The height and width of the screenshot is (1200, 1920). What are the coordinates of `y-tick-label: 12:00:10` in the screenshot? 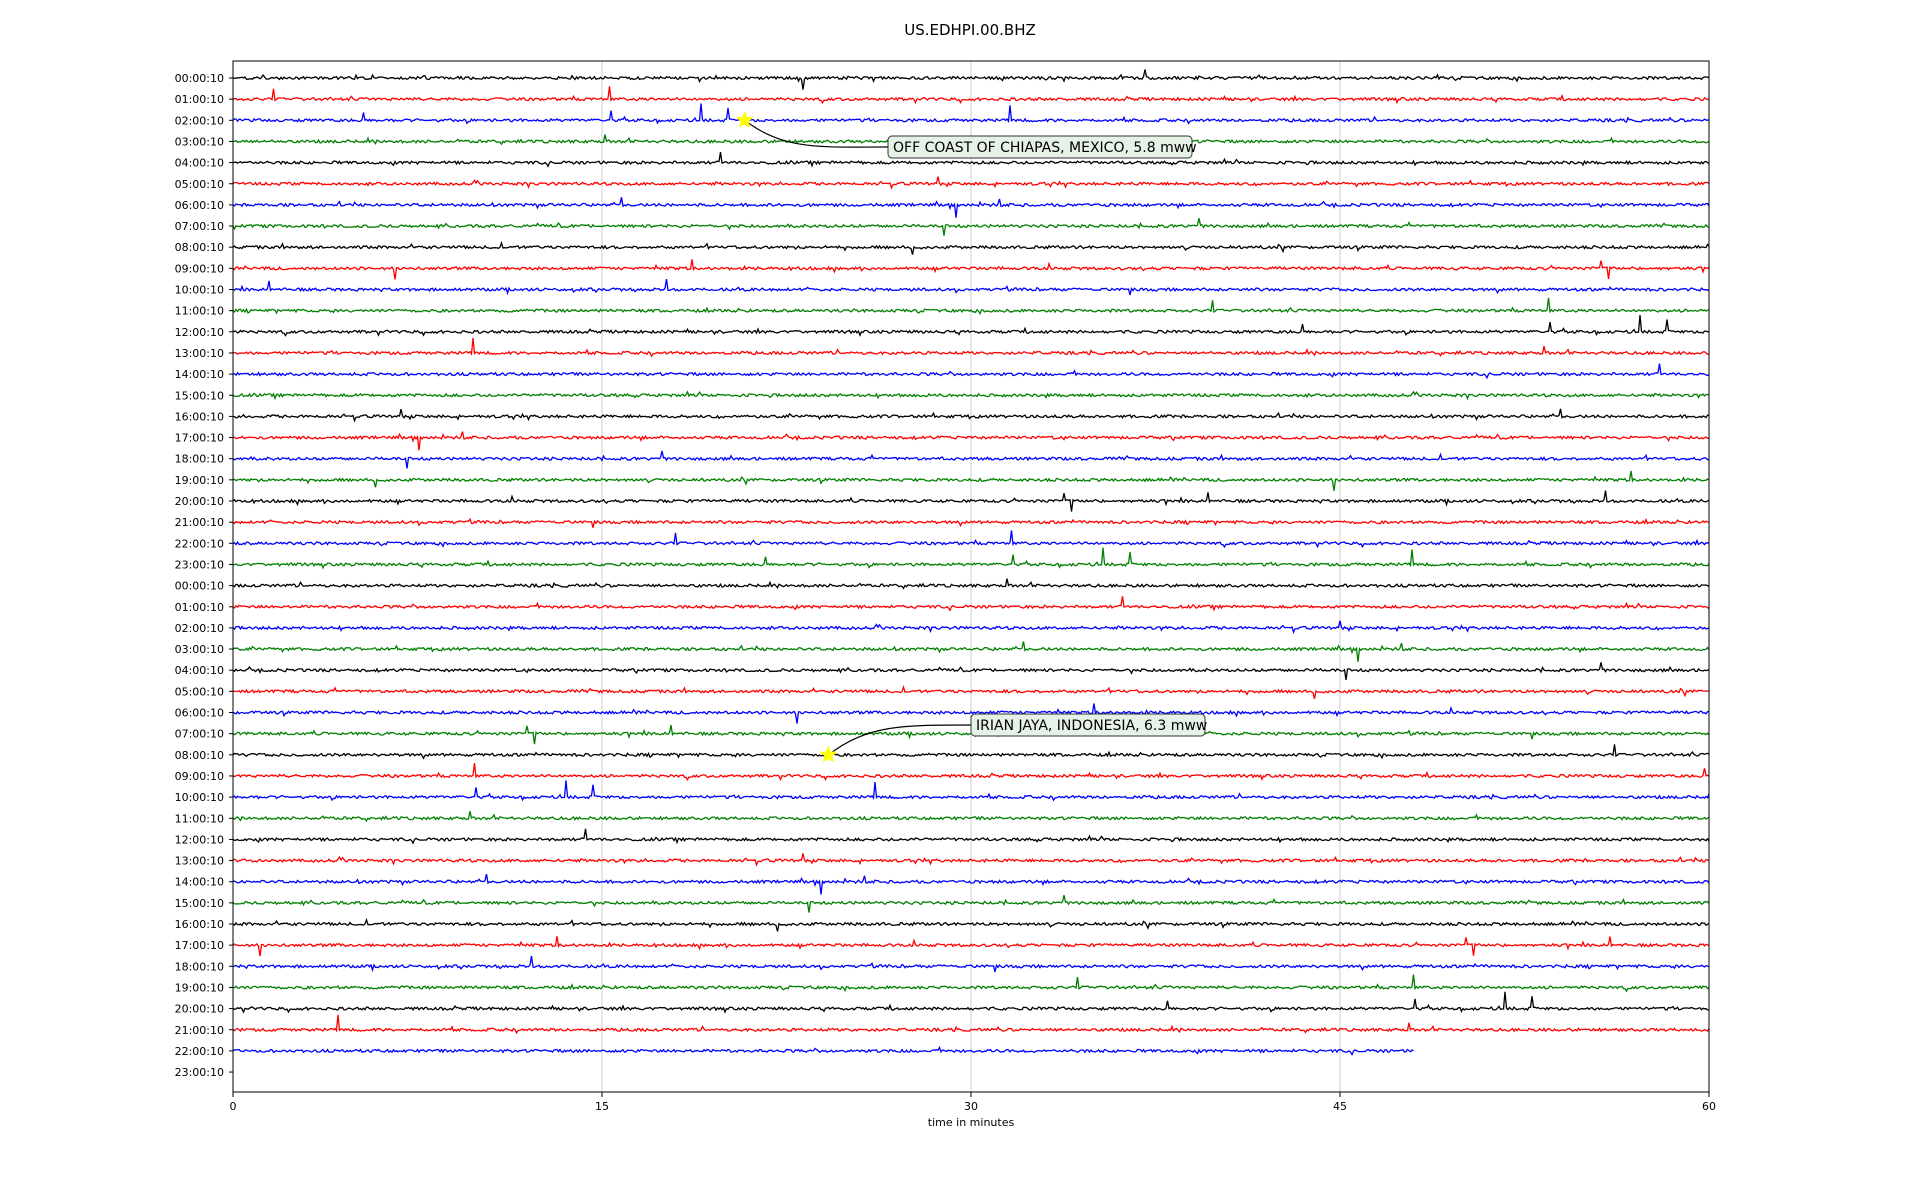 It's located at (199, 332).